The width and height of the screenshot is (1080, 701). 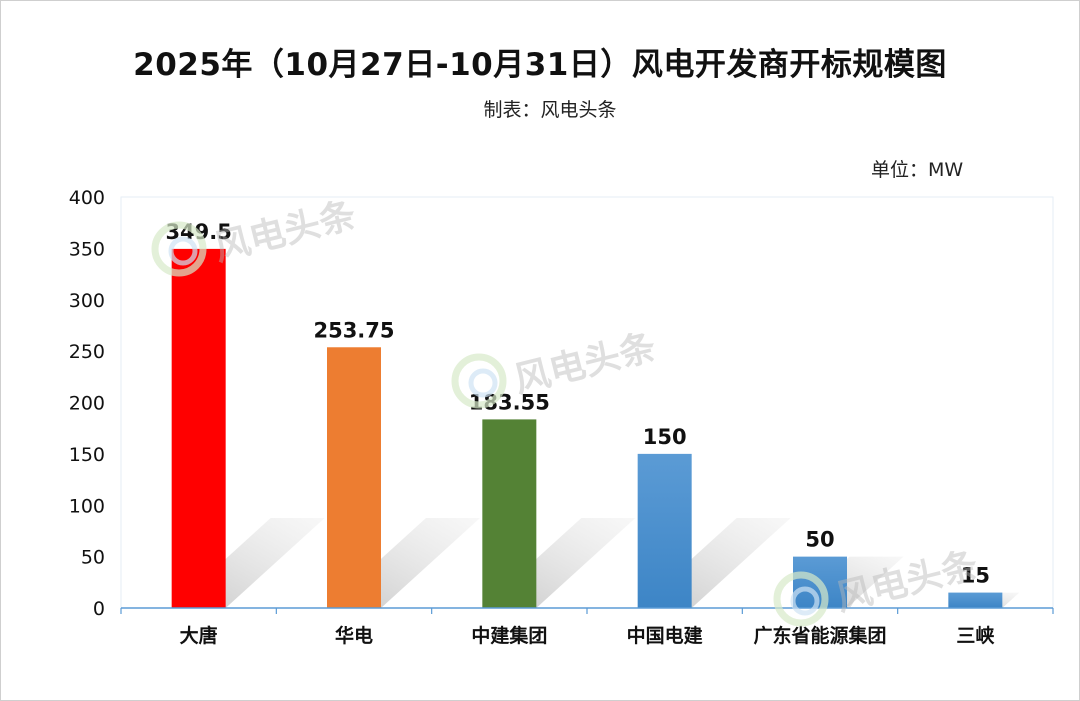 What do you see at coordinates (87, 455) in the screenshot?
I see `y-tick-label: 150` at bounding box center [87, 455].